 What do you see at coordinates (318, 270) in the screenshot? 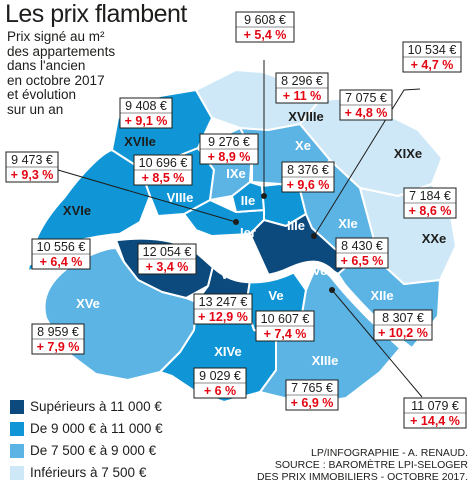
I see `arrondissement-label: IVe` at bounding box center [318, 270].